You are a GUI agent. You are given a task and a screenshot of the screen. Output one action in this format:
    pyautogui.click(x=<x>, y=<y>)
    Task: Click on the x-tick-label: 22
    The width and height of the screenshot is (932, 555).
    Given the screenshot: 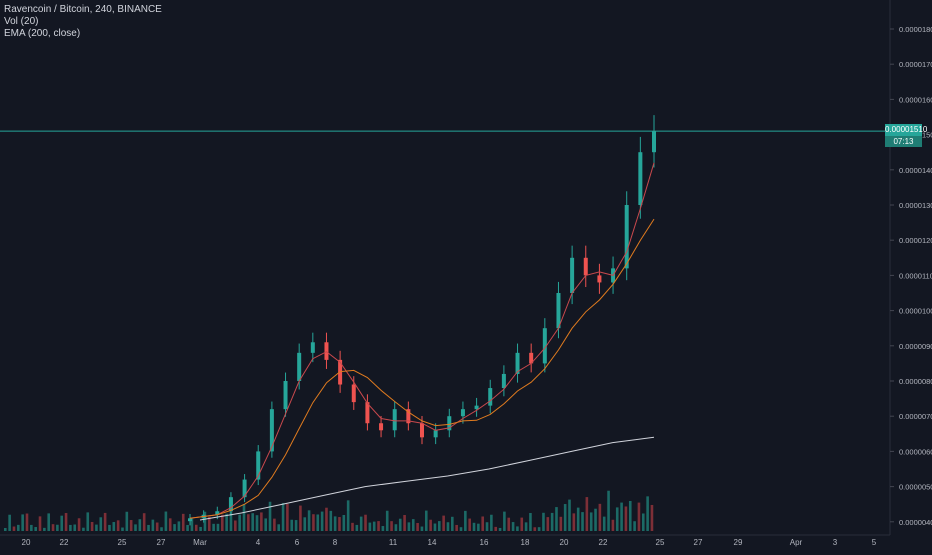 What is the action you would take?
    pyautogui.click(x=64, y=542)
    